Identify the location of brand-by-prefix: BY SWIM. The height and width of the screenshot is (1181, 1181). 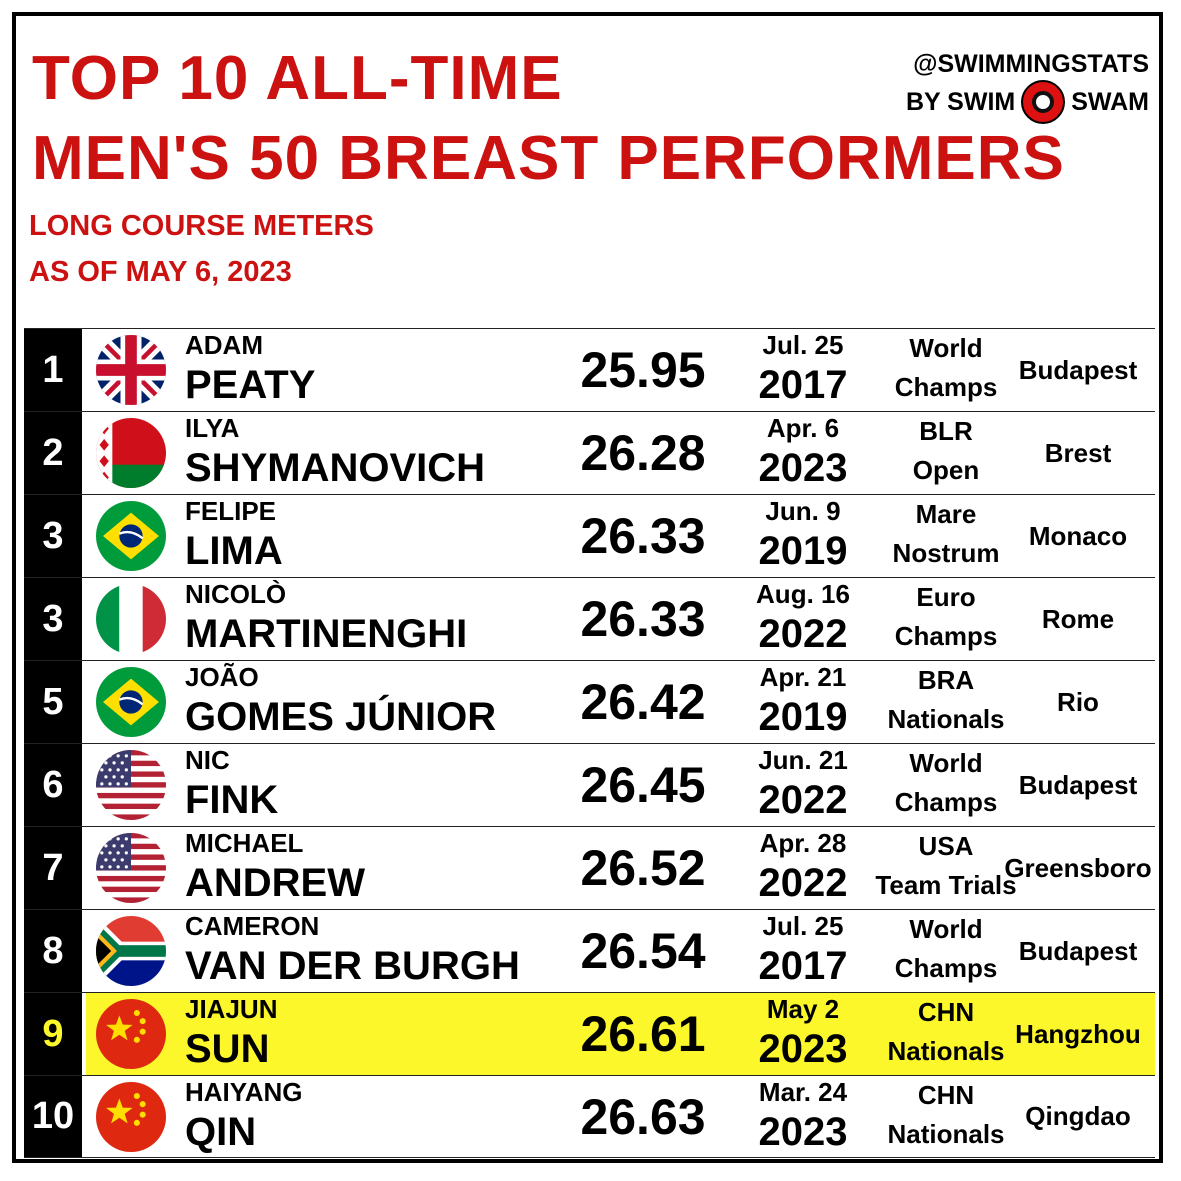
(960, 102).